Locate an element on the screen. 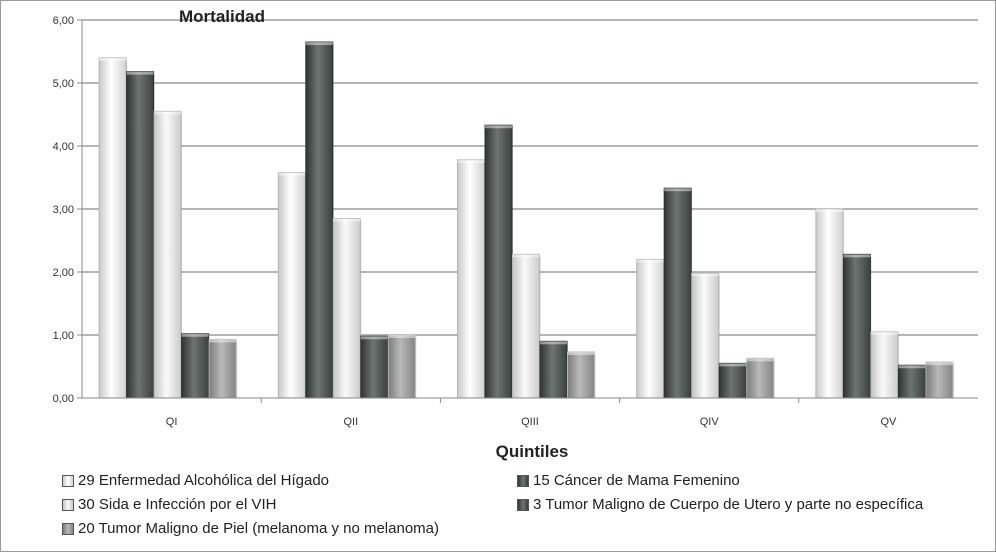 The width and height of the screenshot is (996, 552). x-tick-label: QIV is located at coordinates (710, 422).